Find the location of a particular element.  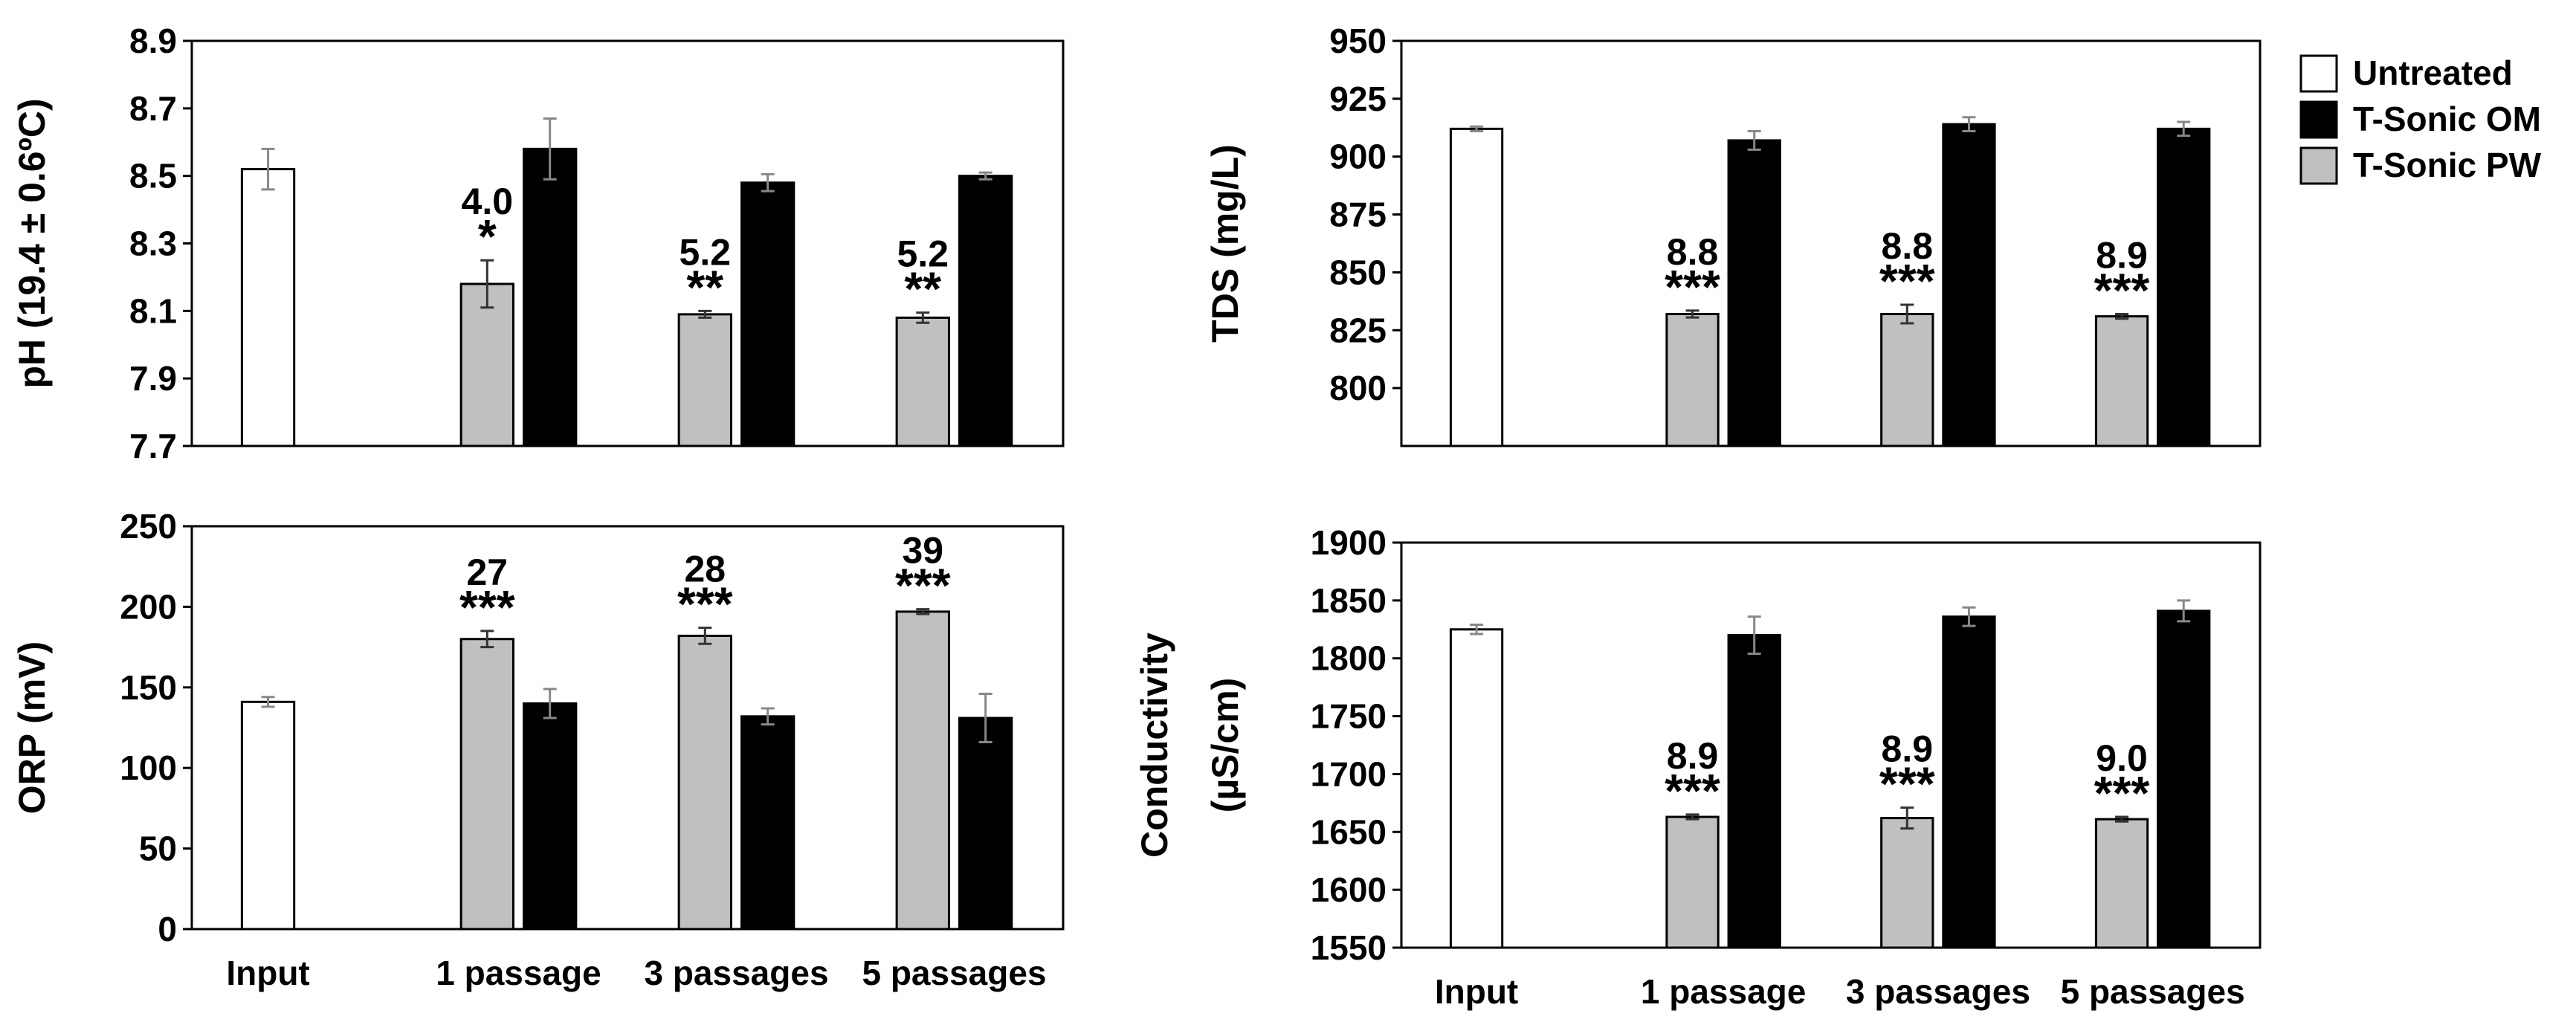

legend: Untreated T-Sonic OM T-Sonic PW is located at coordinates (2420, 119).